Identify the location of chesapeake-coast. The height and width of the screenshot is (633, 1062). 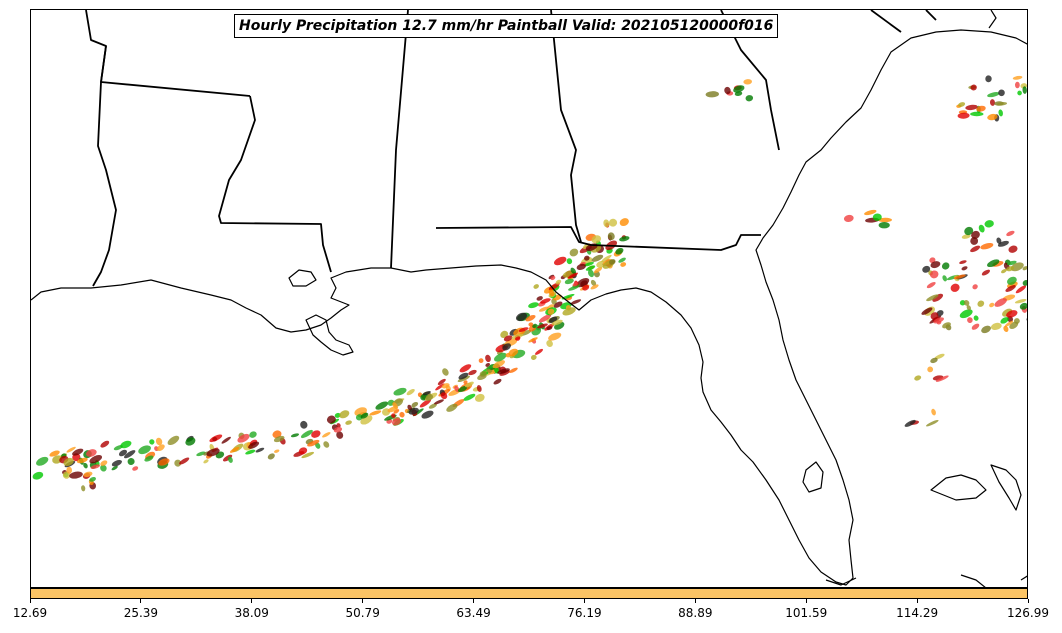
(992, 19).